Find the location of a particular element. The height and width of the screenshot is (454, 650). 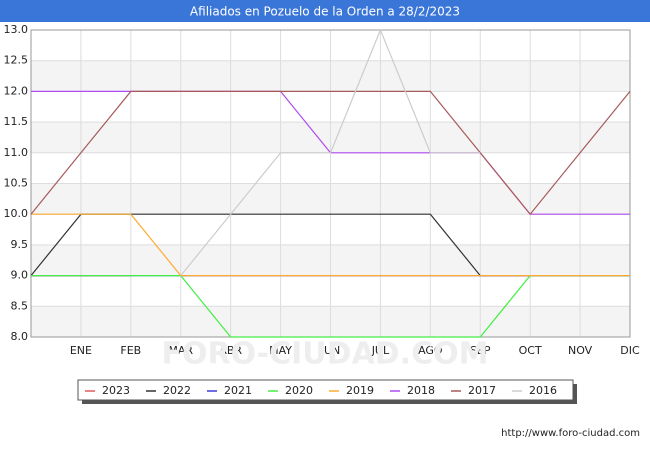

y-tick-label: 8.5 is located at coordinates (20, 305).